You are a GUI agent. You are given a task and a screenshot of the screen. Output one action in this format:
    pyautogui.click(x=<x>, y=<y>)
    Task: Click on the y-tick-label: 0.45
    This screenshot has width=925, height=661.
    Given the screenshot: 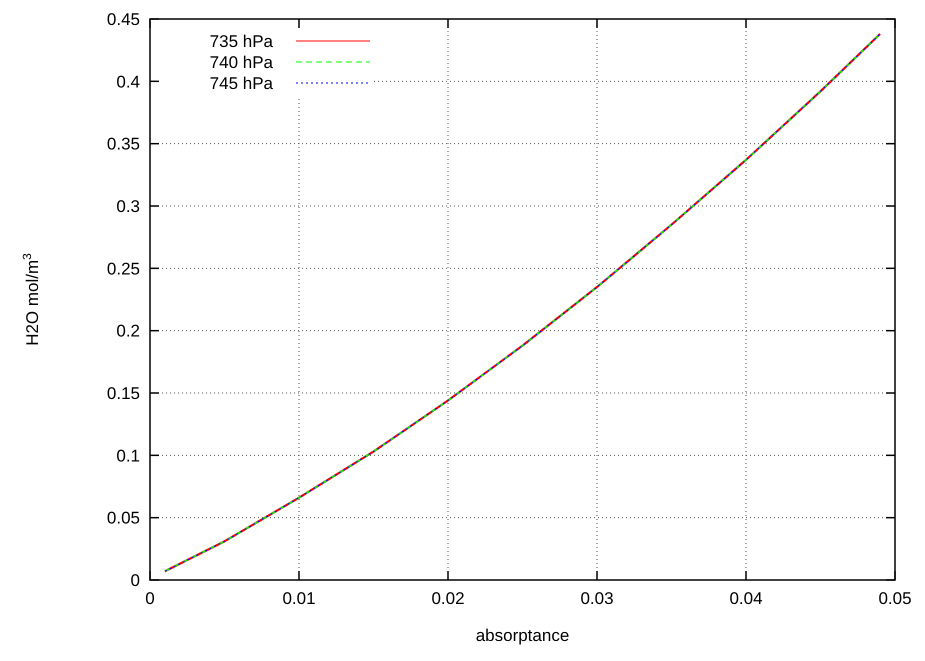 What is the action you would take?
    pyautogui.click(x=123, y=19)
    